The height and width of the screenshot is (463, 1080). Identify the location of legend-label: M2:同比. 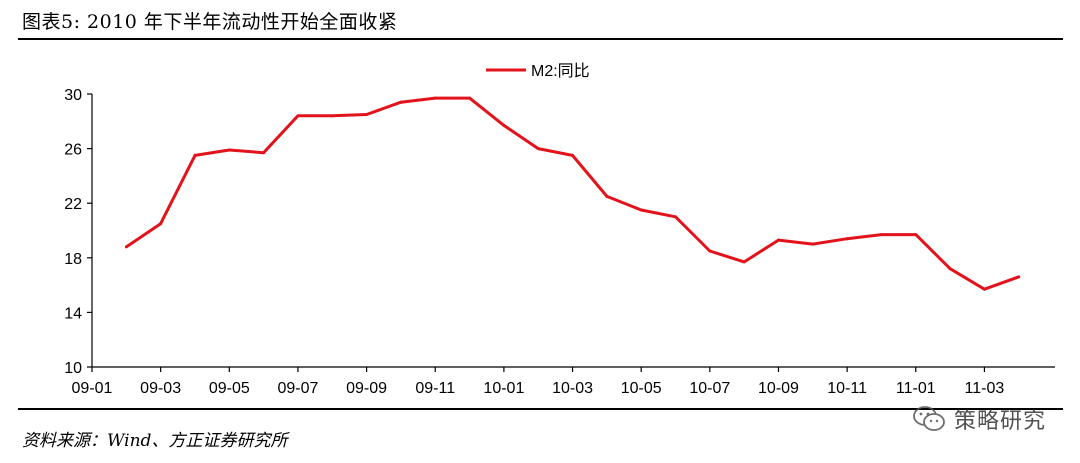
(560, 71).